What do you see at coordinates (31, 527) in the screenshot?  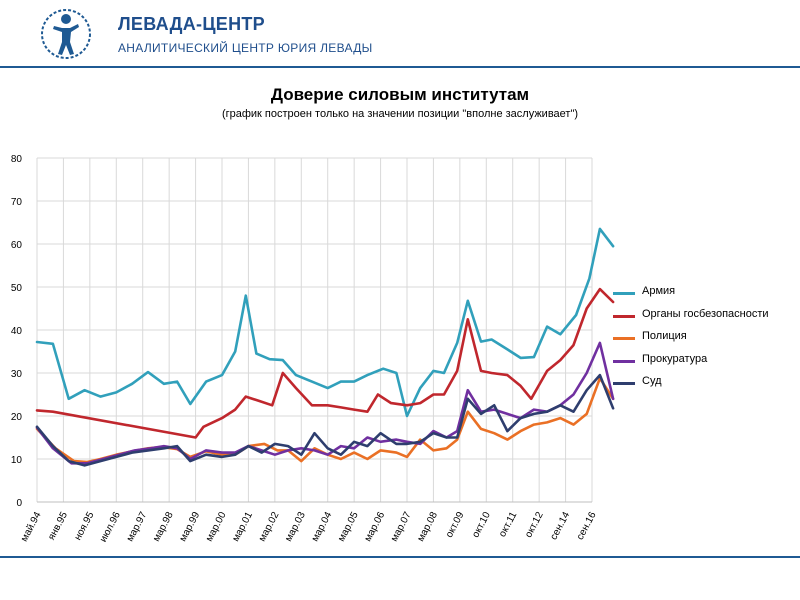 I see `x-tick-label: май.94` at bounding box center [31, 527].